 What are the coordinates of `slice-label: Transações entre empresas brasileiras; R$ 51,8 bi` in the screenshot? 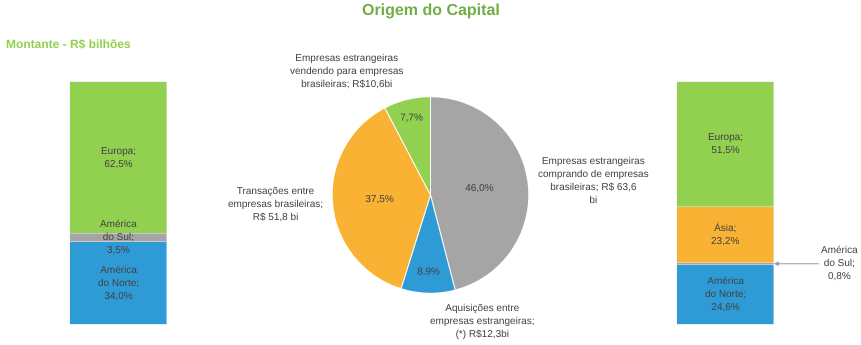 It's located at (276, 204).